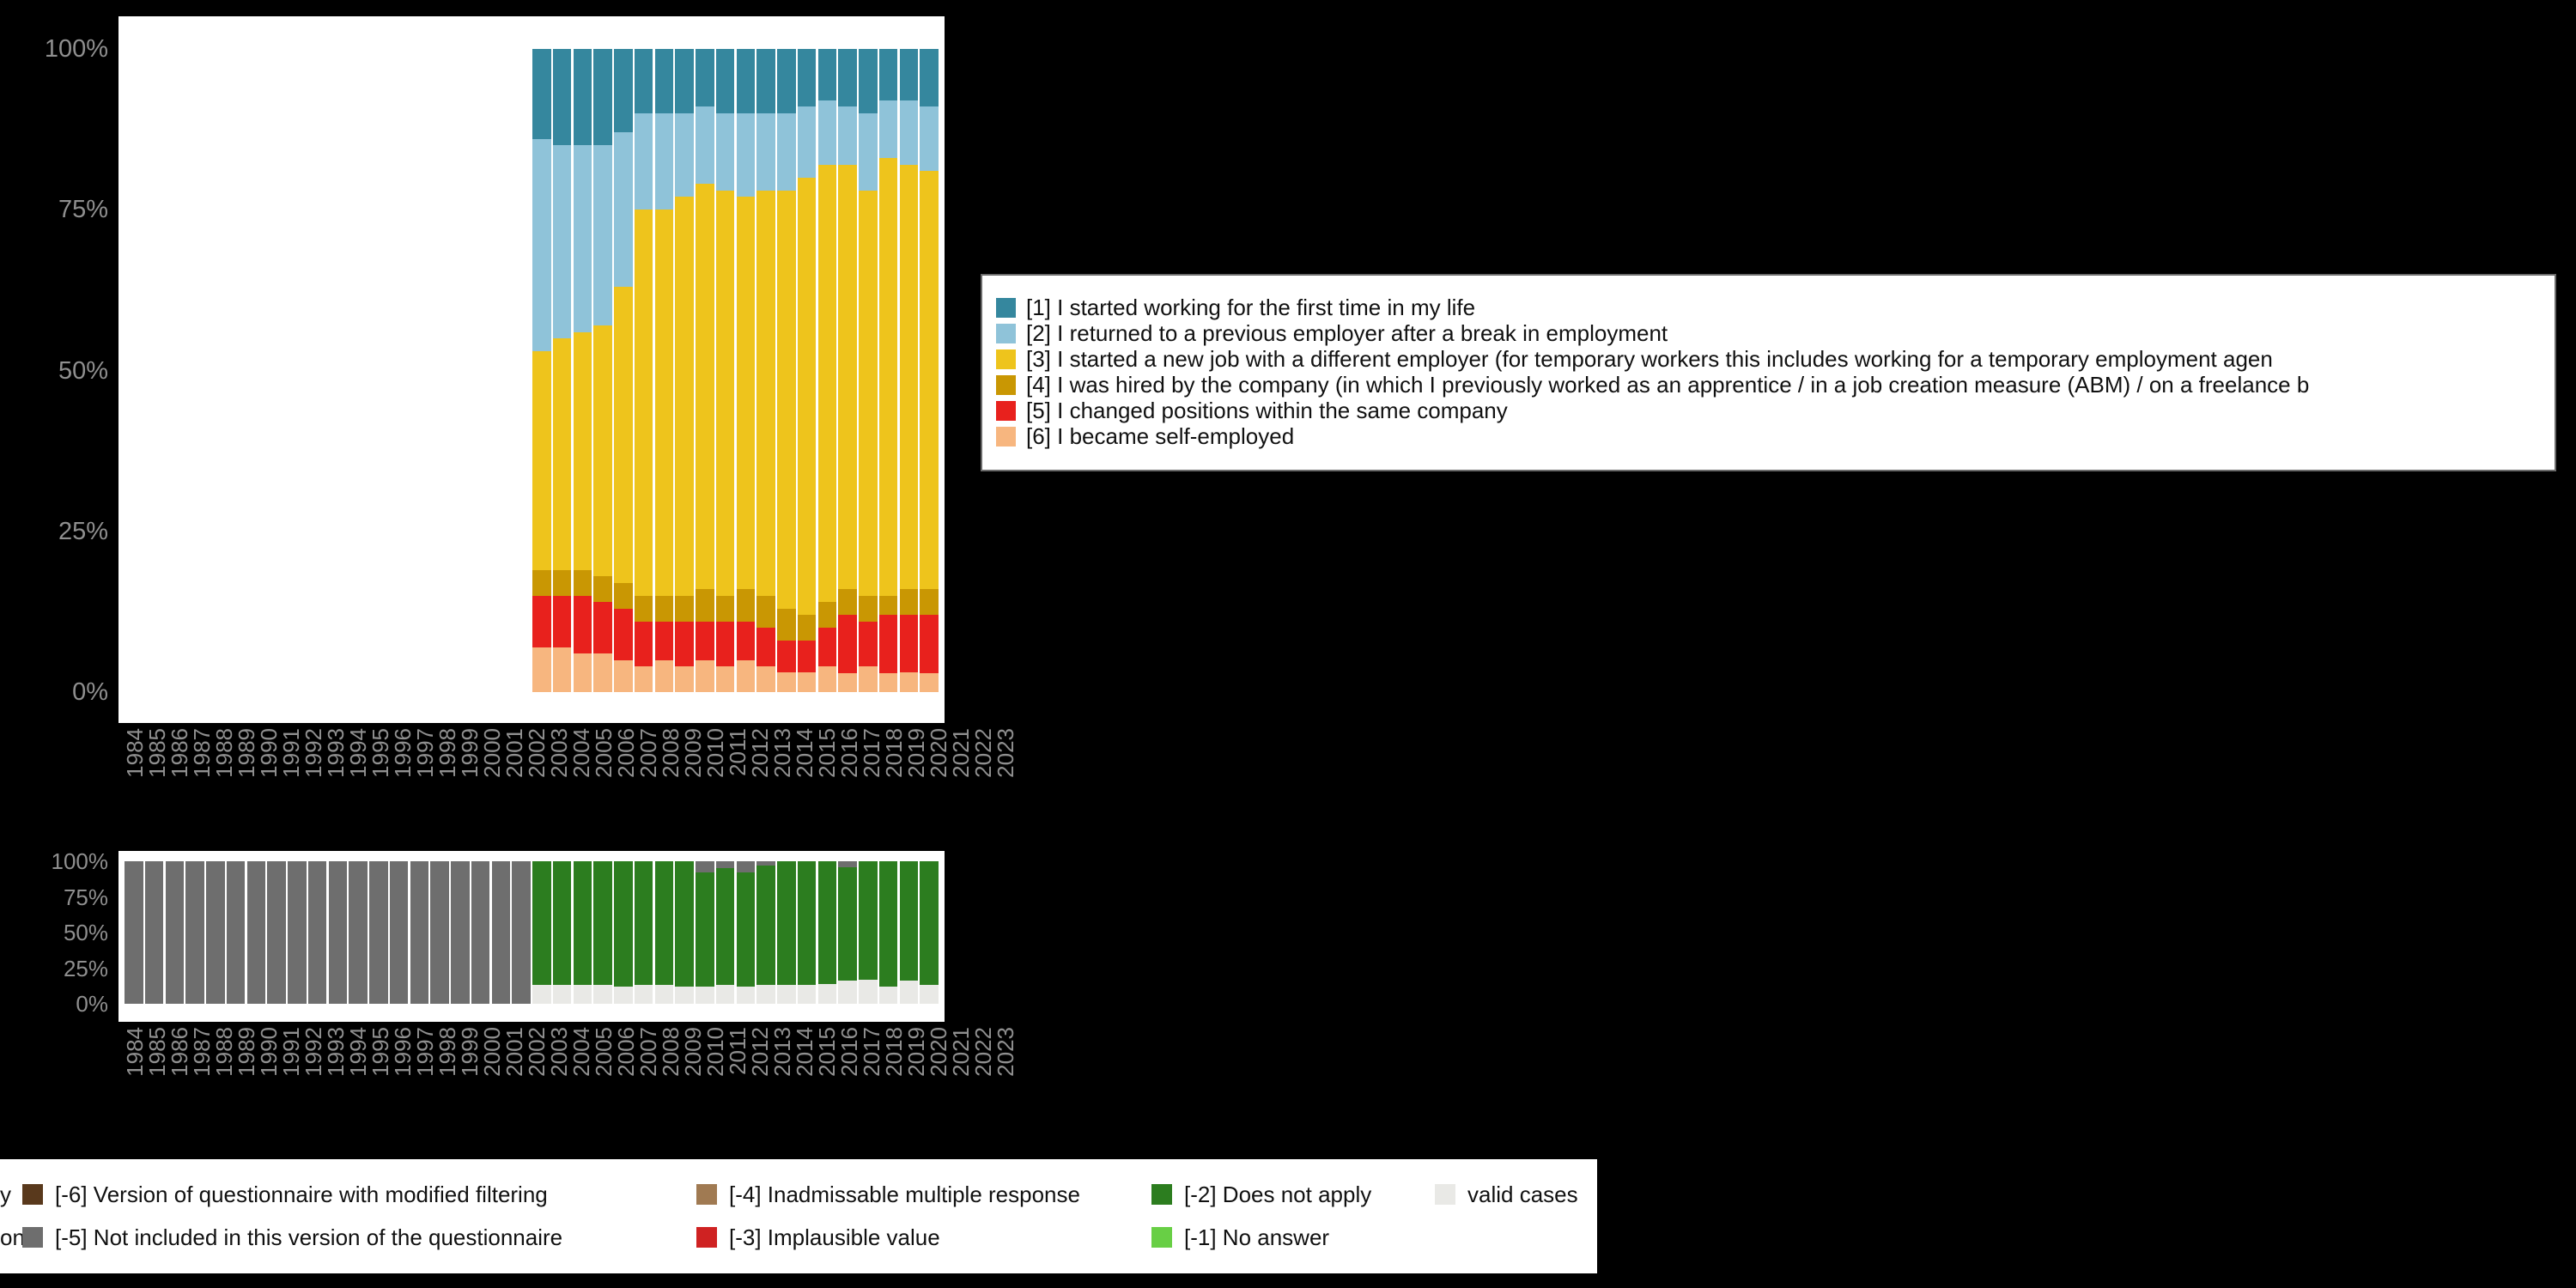 The height and width of the screenshot is (1288, 2576). I want to click on x-tick-label: 2012, so click(760, 1052).